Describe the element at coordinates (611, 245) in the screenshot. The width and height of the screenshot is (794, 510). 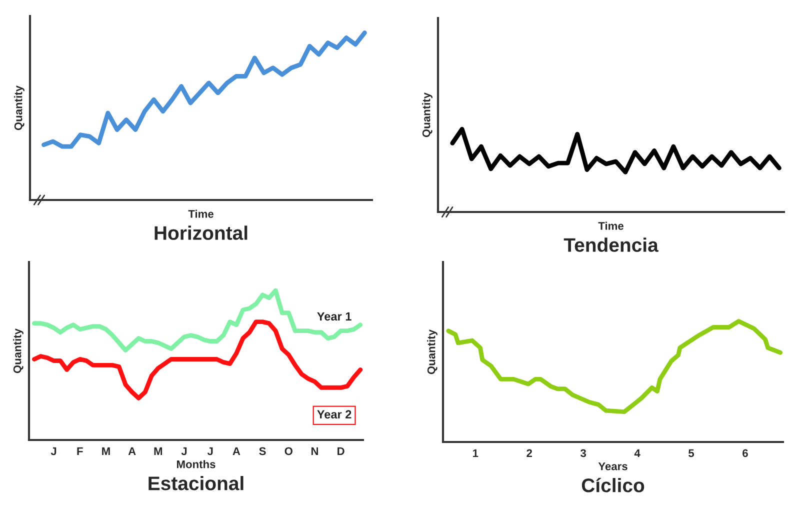
I see `text: Tendencia` at that location.